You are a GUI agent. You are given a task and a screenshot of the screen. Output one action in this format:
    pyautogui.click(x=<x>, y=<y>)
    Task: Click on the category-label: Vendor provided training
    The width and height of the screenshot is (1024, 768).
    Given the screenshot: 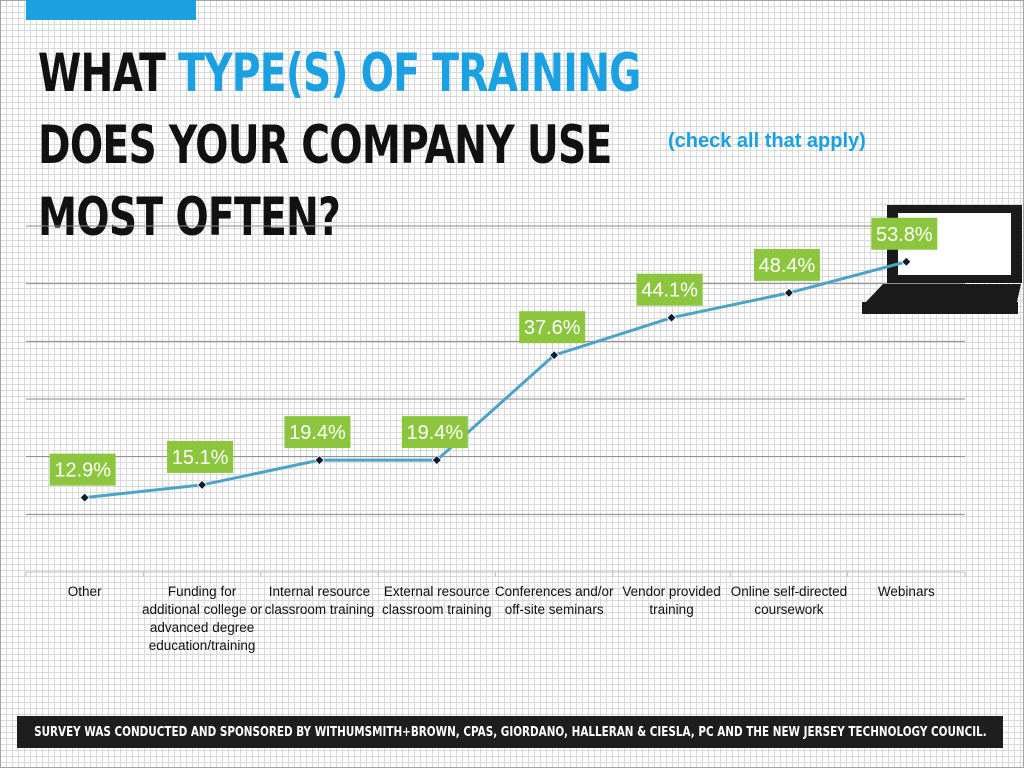 What is the action you would take?
    pyautogui.click(x=671, y=600)
    